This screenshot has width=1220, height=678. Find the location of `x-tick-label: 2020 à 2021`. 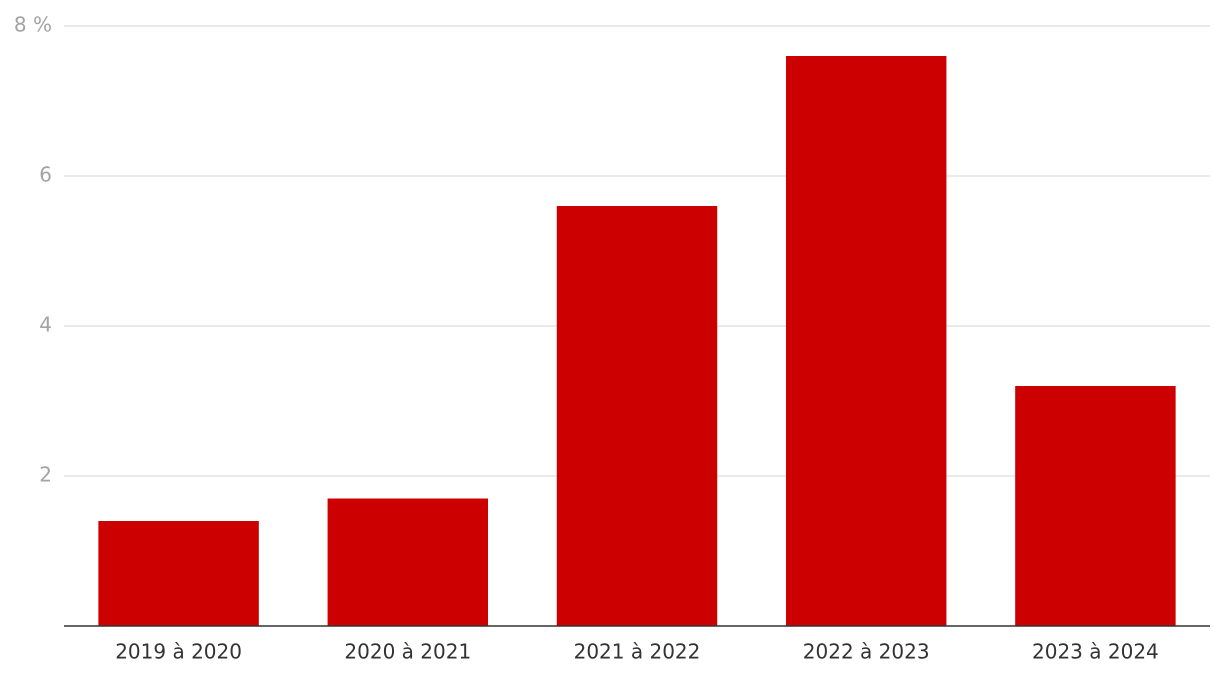

x-tick-label: 2020 à 2021 is located at coordinates (407, 652).